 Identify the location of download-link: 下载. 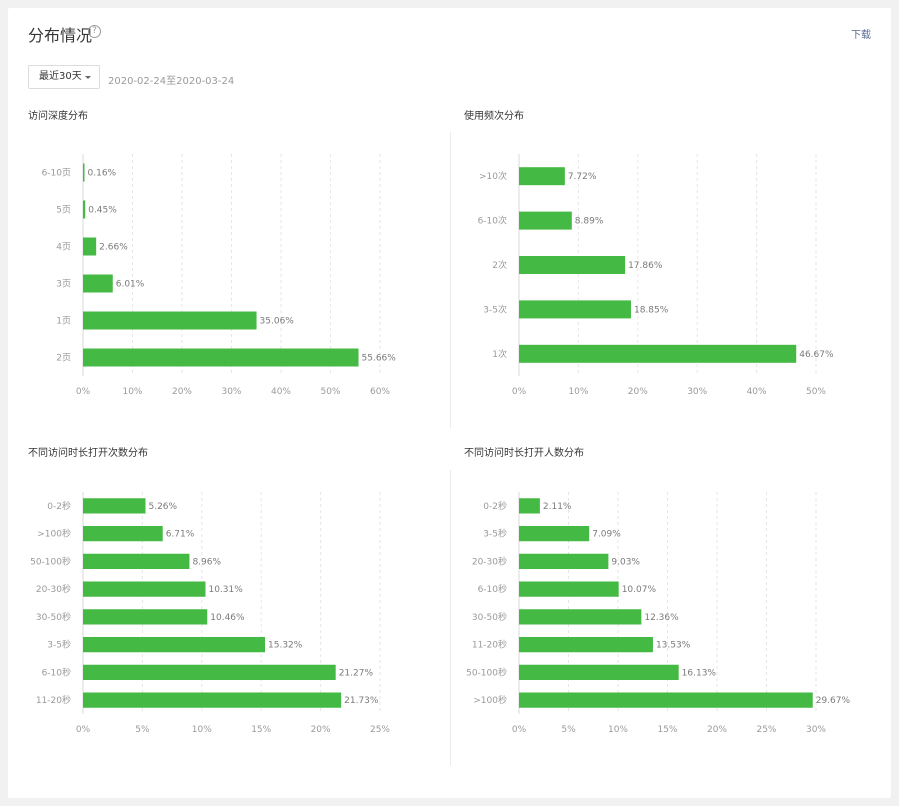
(861, 35).